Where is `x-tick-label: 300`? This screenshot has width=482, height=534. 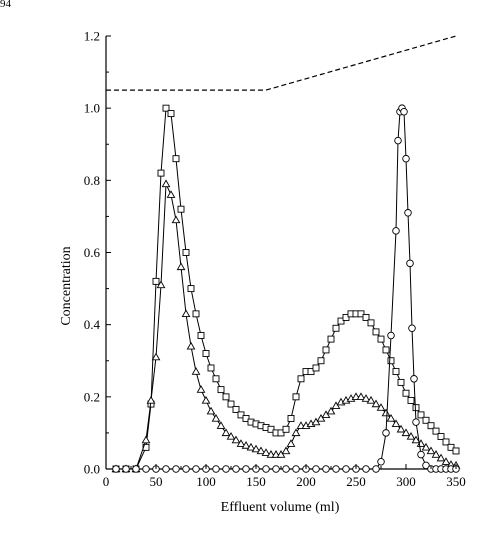 x-tick-label: 300 is located at coordinates (406, 481).